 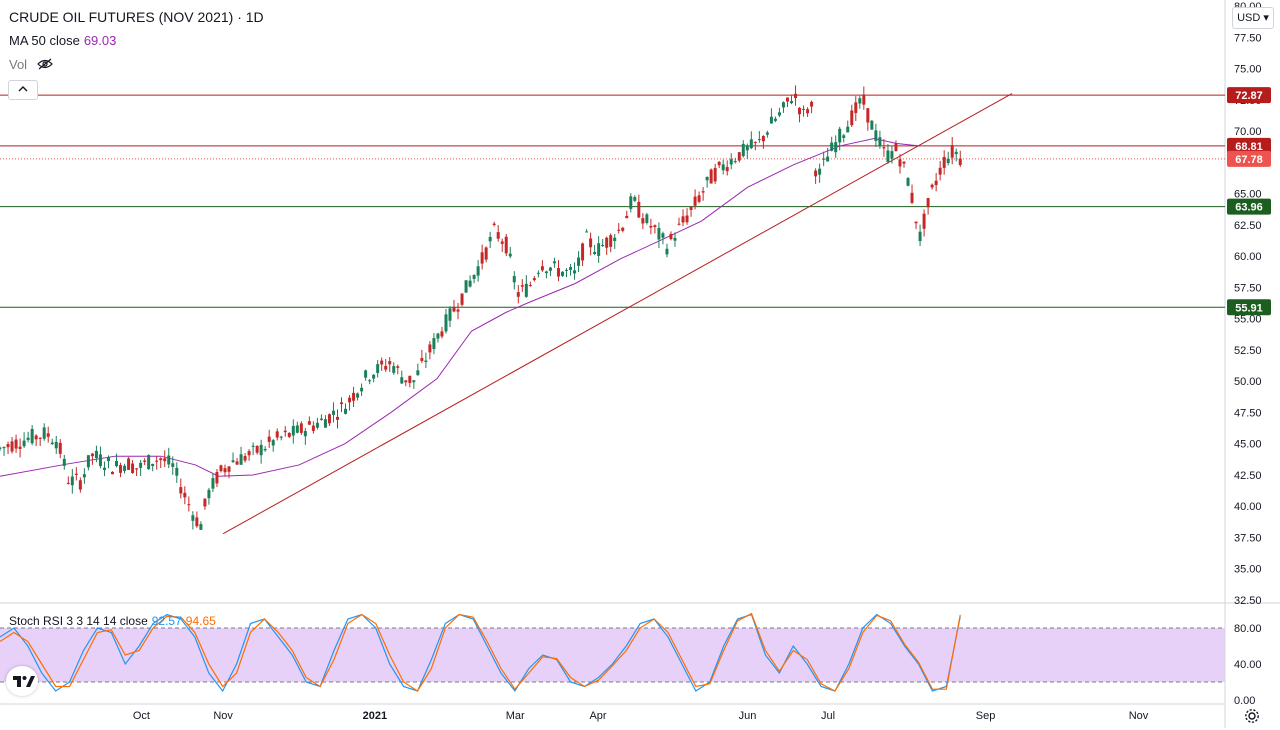 I want to click on level-label: 63.96, so click(x=1249, y=208).